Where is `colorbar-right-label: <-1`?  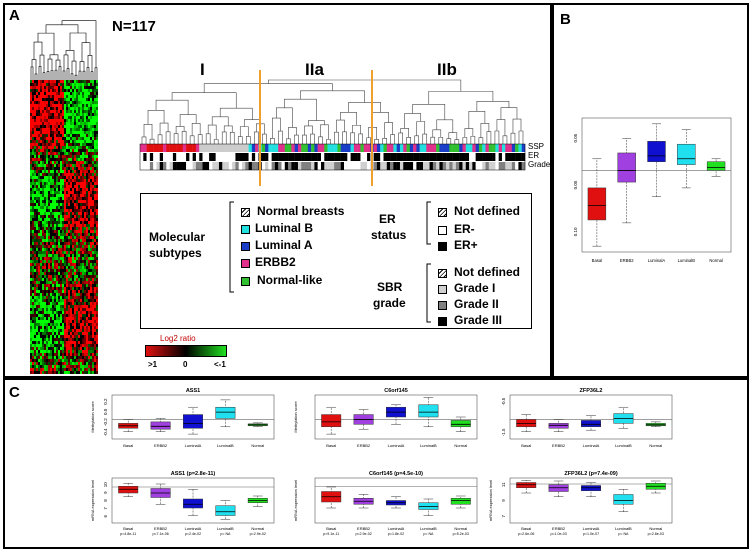
colorbar-right-label: <-1 is located at coordinates (220, 364).